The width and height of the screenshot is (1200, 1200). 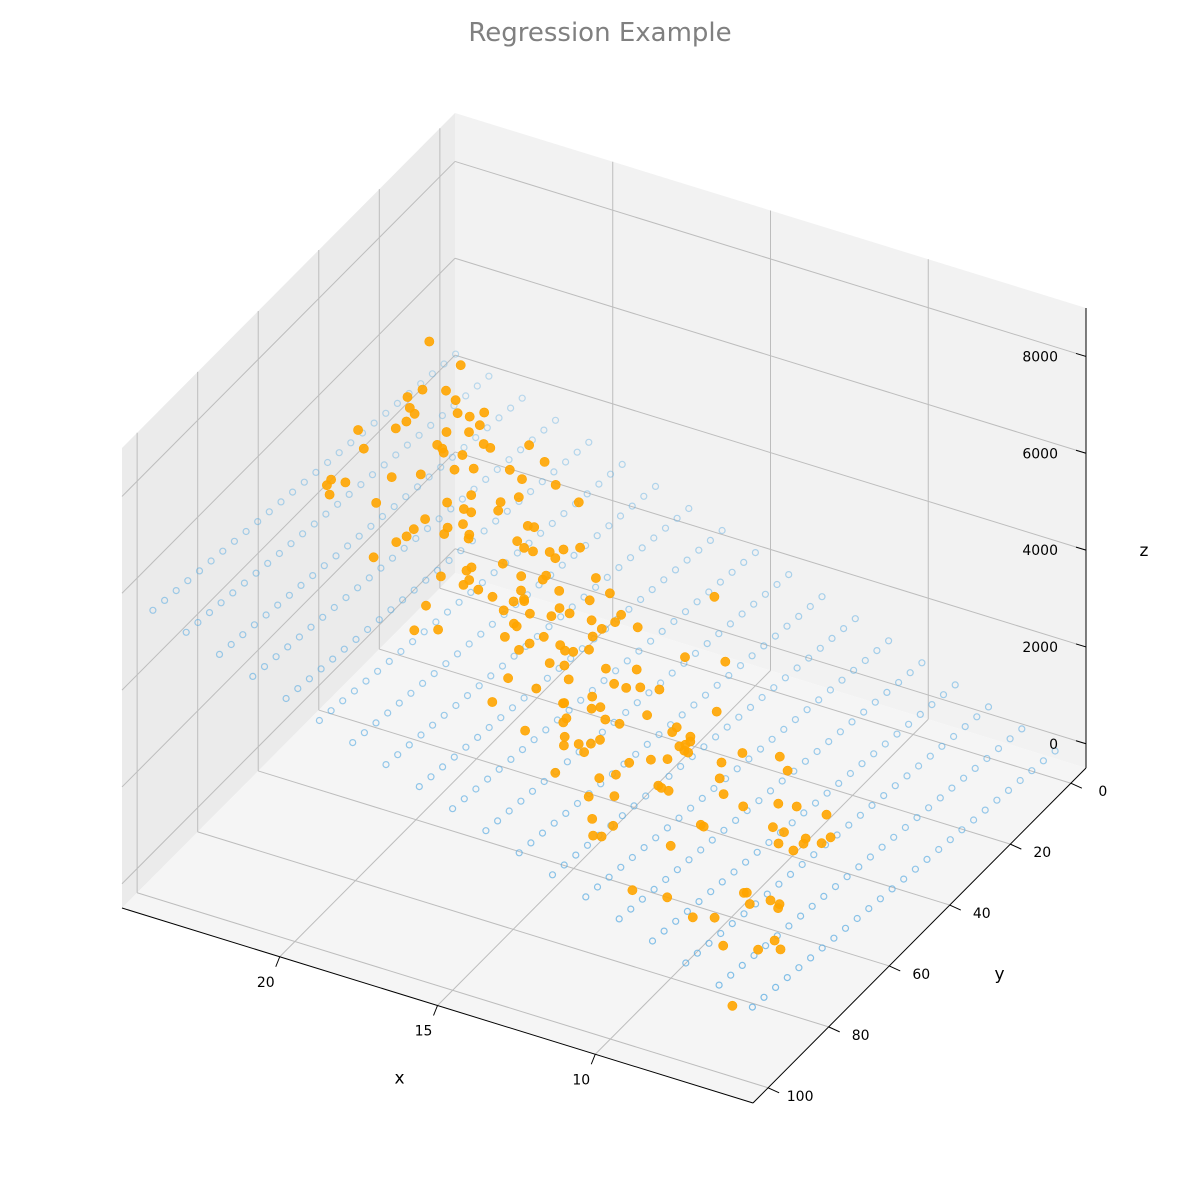 What do you see at coordinates (399, 1079) in the screenshot?
I see `x-axis-label: x` at bounding box center [399, 1079].